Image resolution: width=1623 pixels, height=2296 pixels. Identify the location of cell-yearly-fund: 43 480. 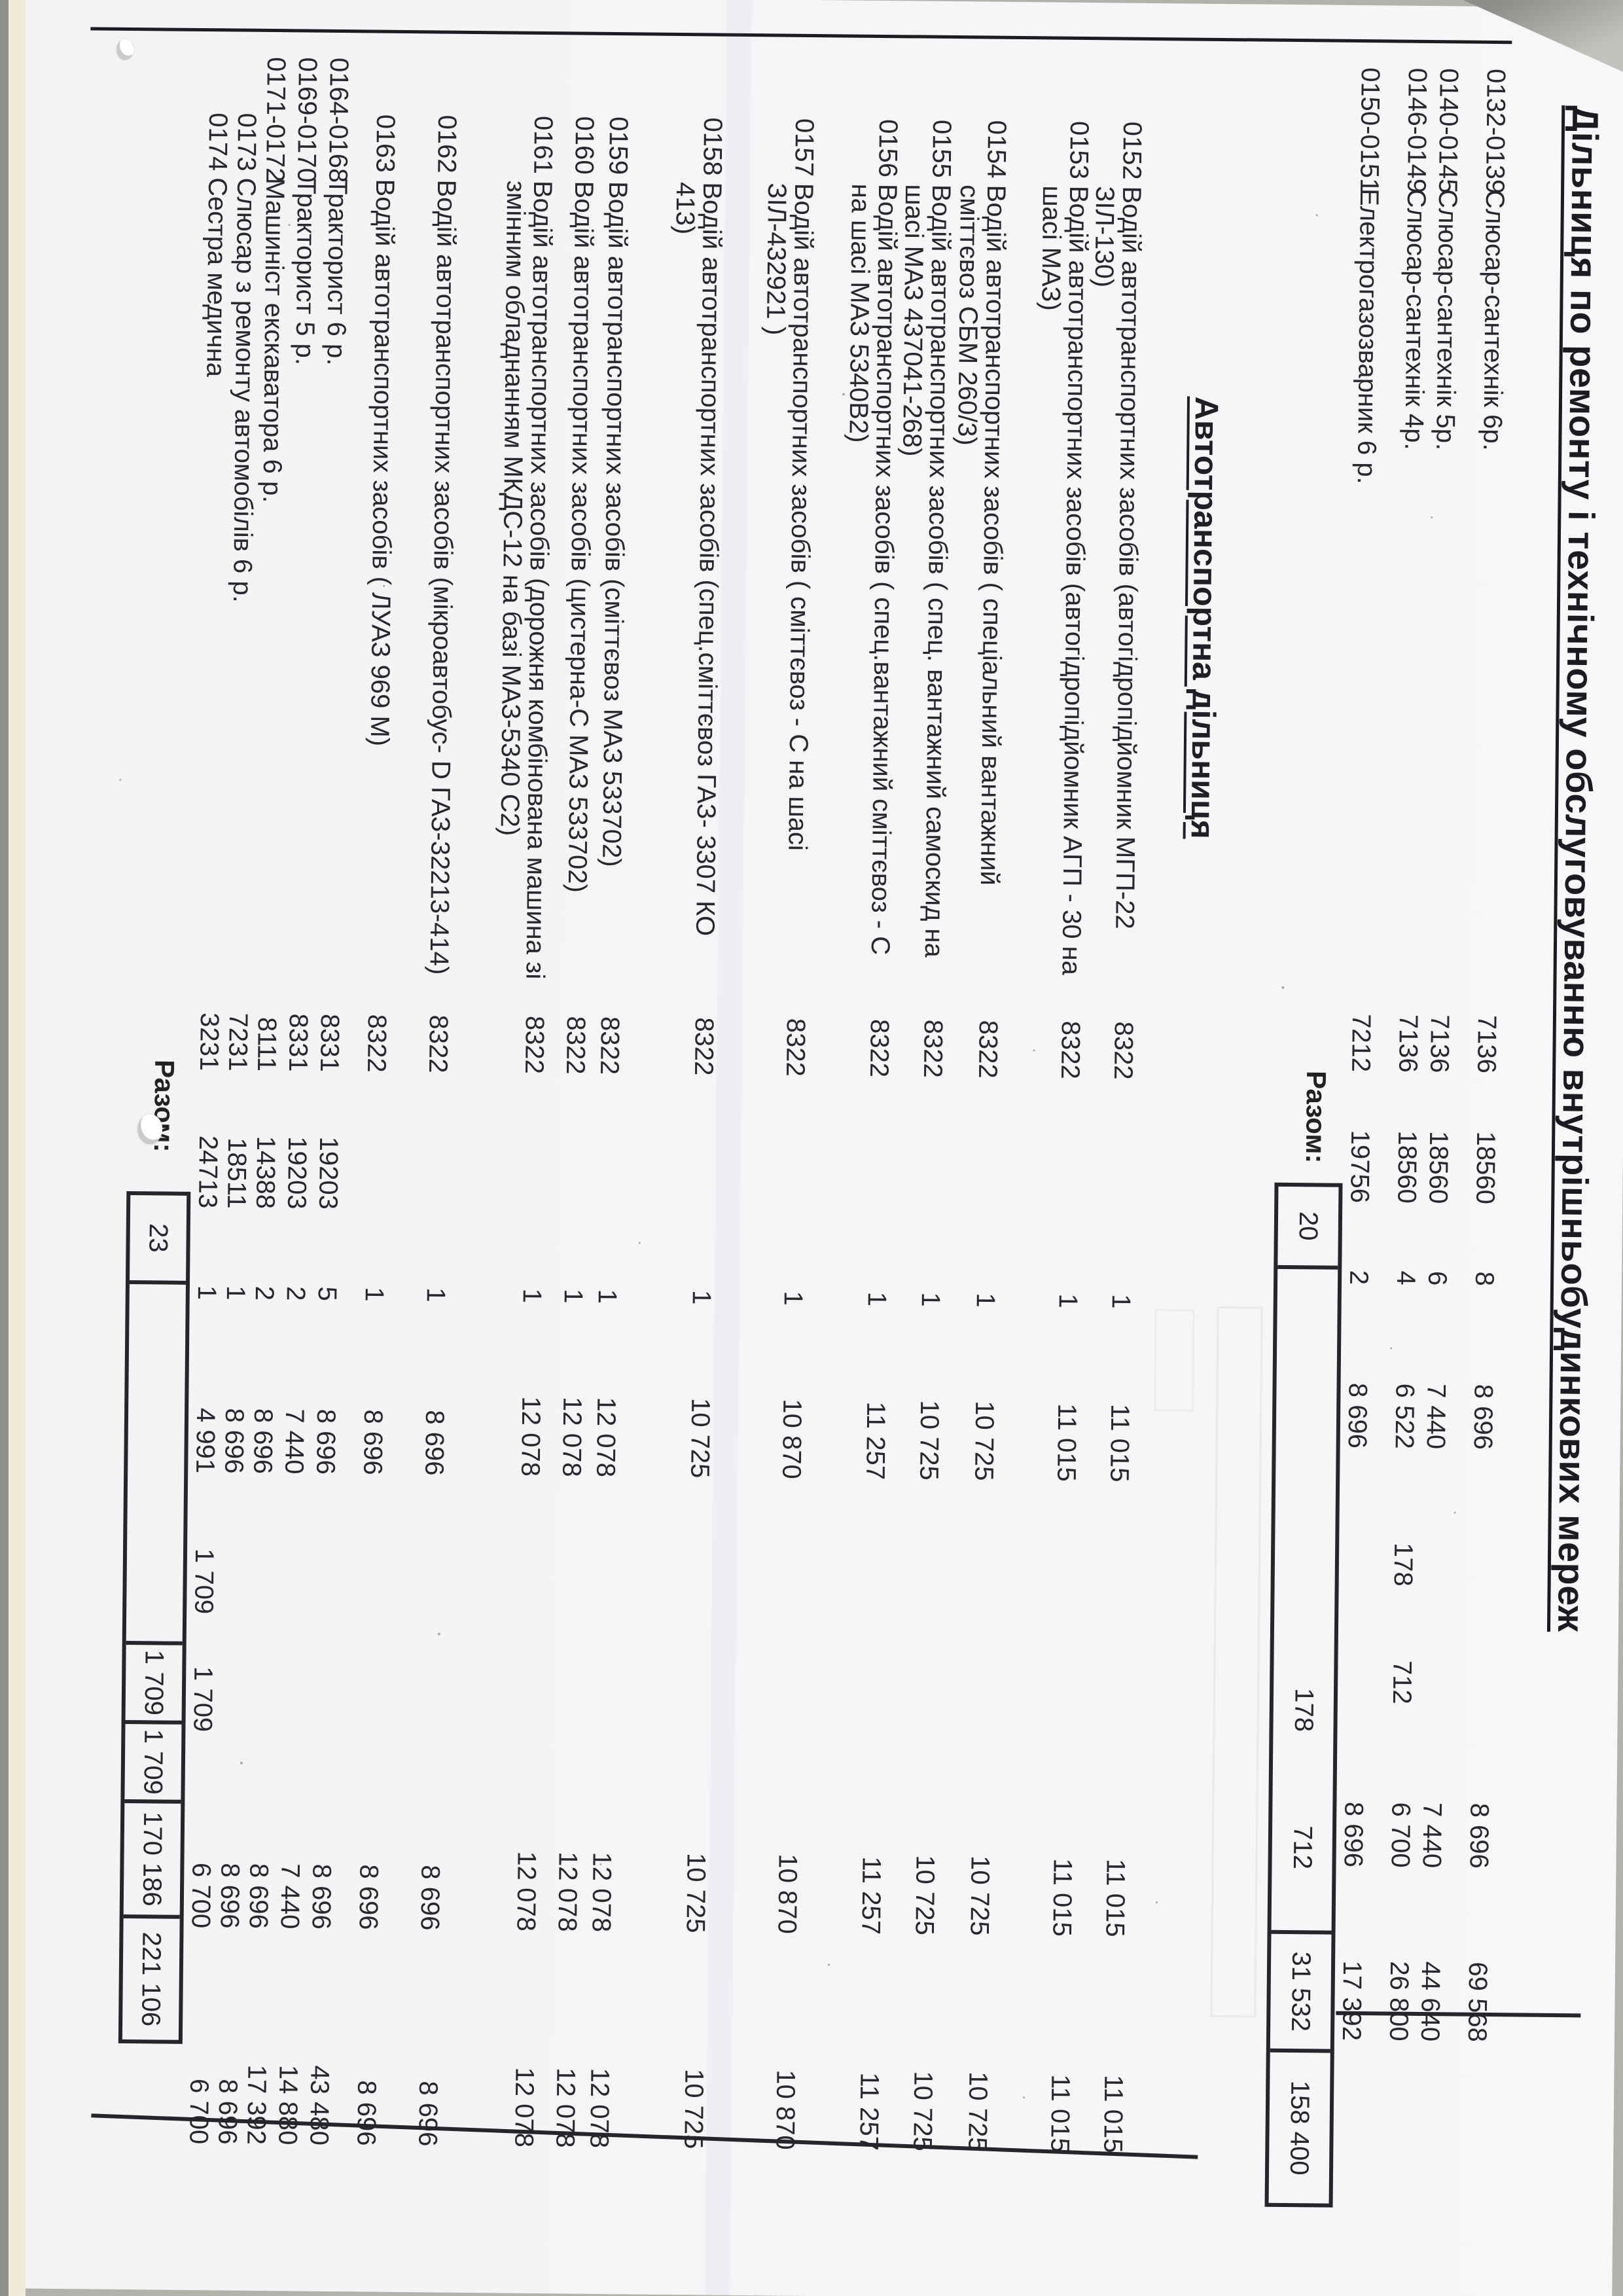
(319, 2105).